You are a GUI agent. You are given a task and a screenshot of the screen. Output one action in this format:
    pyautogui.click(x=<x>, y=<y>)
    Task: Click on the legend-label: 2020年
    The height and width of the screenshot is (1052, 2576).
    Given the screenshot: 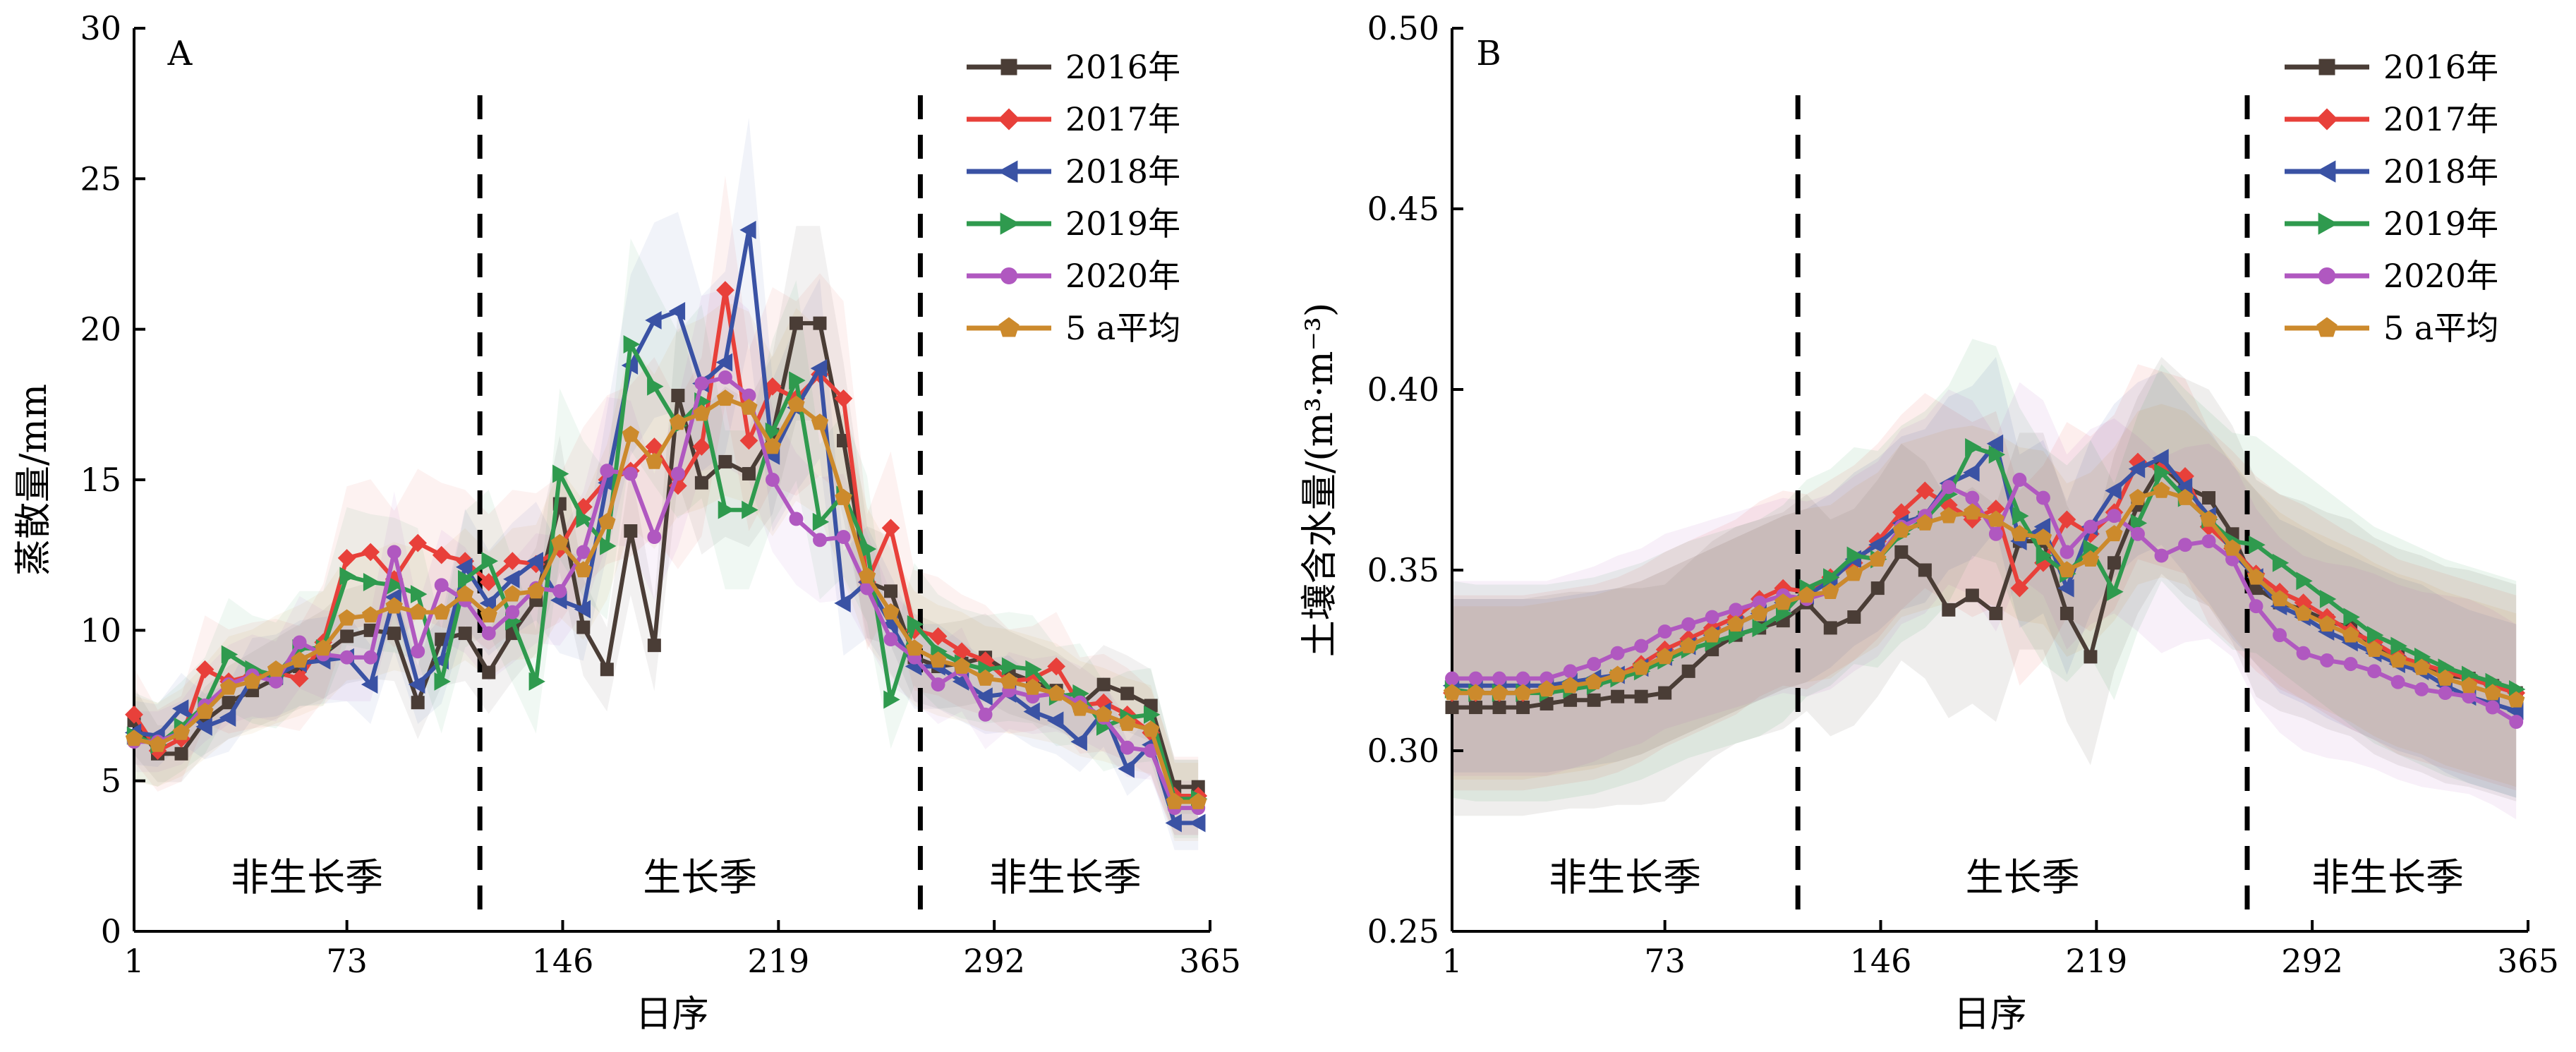 What is the action you would take?
    pyautogui.click(x=2441, y=276)
    